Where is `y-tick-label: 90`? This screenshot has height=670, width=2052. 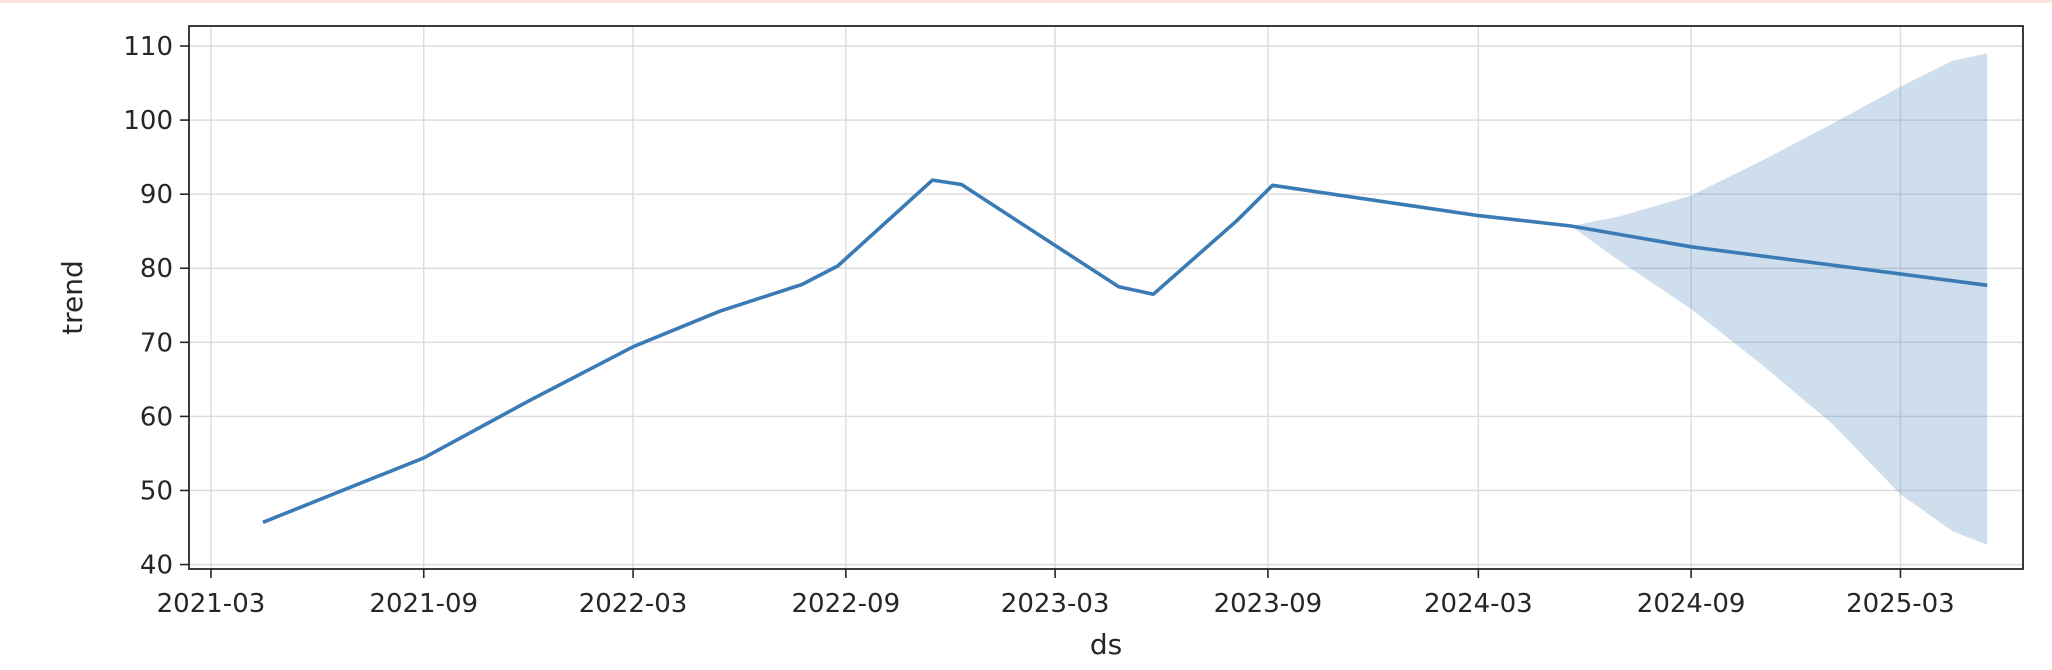
y-tick-label: 90 is located at coordinates (156, 195).